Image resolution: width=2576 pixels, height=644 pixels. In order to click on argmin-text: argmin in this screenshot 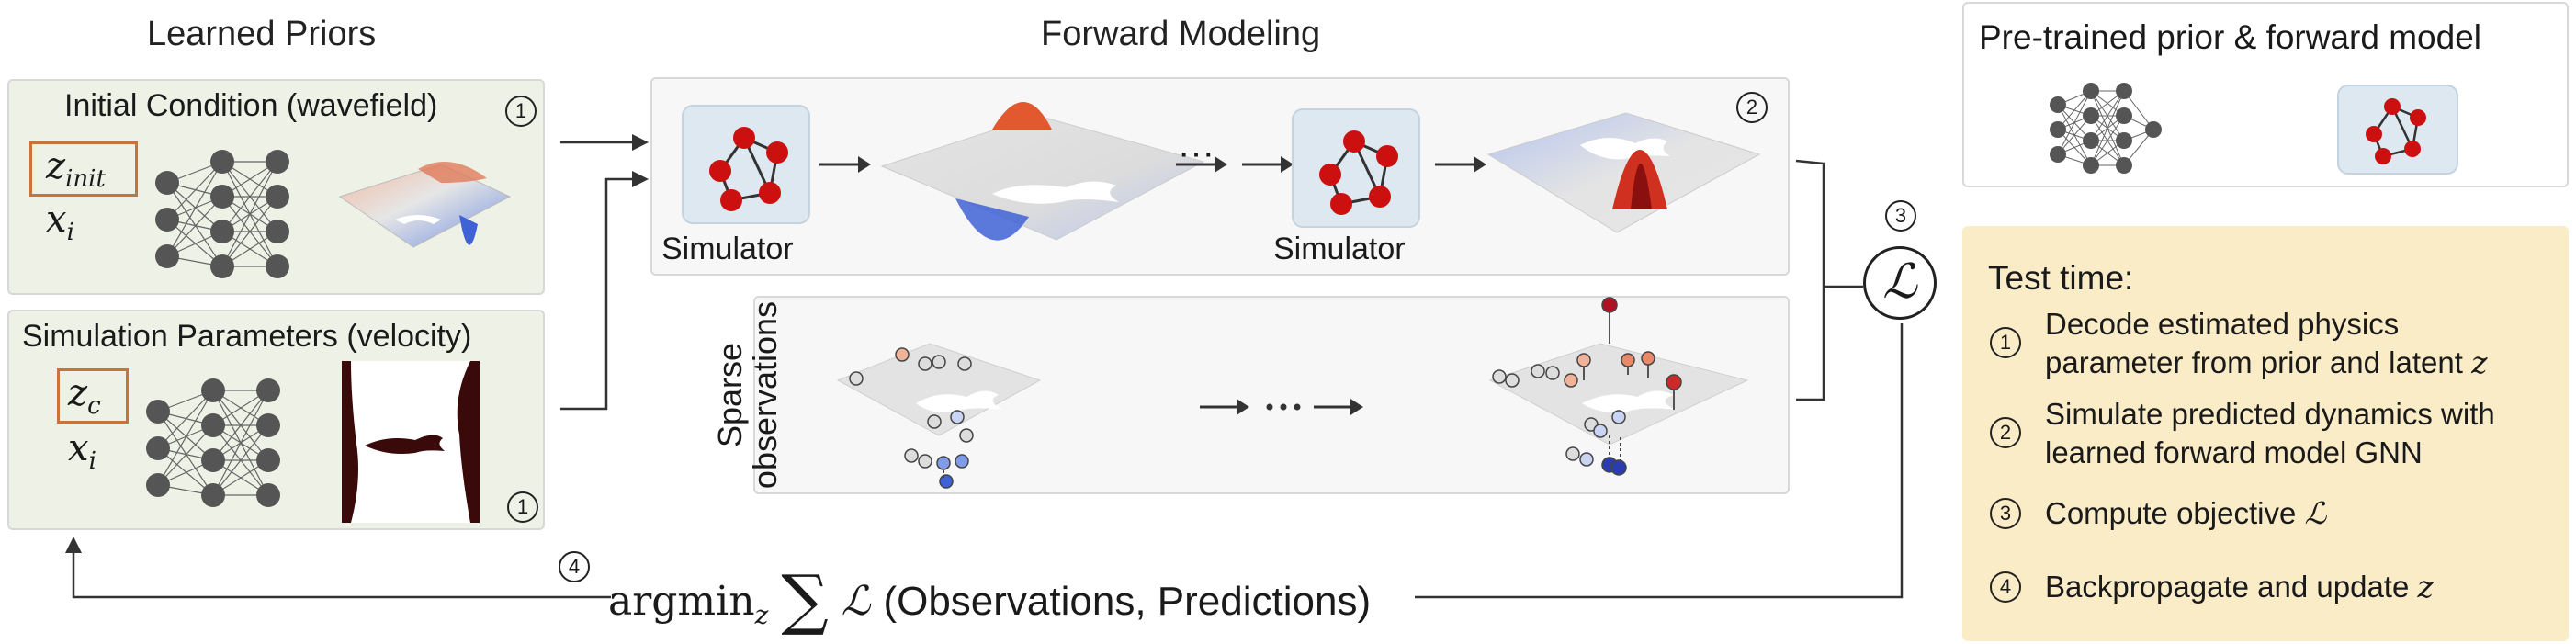, I will do `click(681, 601)`.